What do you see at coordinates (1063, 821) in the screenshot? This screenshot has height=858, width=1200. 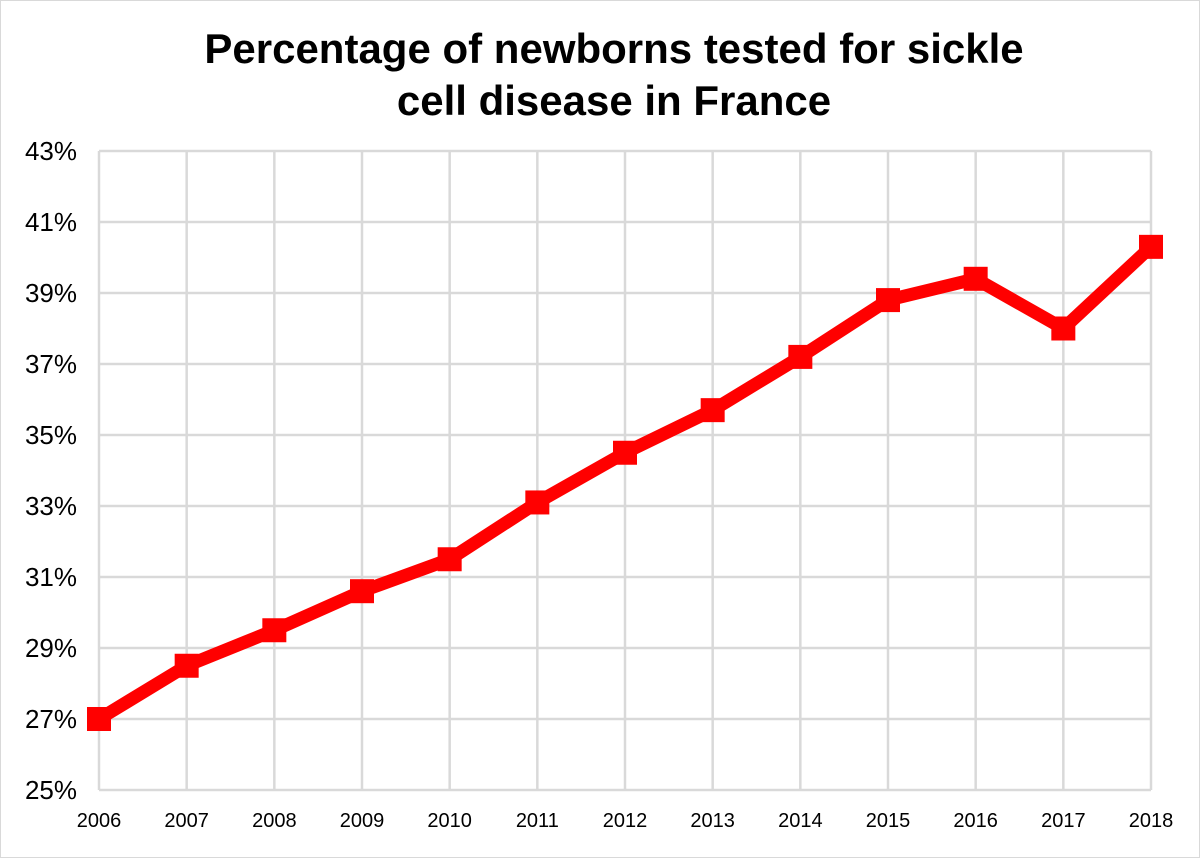 I see `x-tick-label: 2017` at bounding box center [1063, 821].